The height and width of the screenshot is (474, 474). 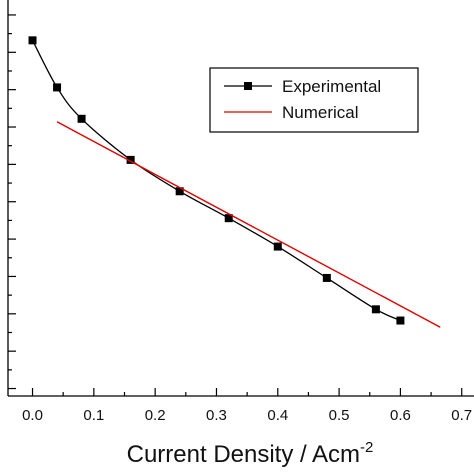 What do you see at coordinates (461, 415) in the screenshot?
I see `x-tick-label: 0.7` at bounding box center [461, 415].